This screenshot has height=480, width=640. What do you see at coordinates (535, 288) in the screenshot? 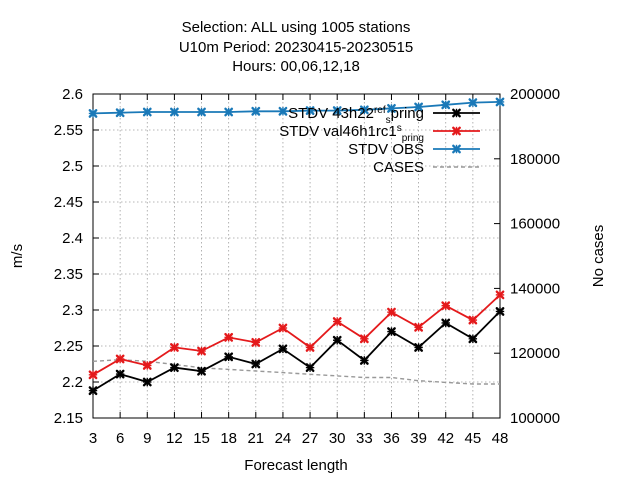
I see `y2-tick-label: 140000` at bounding box center [535, 288].